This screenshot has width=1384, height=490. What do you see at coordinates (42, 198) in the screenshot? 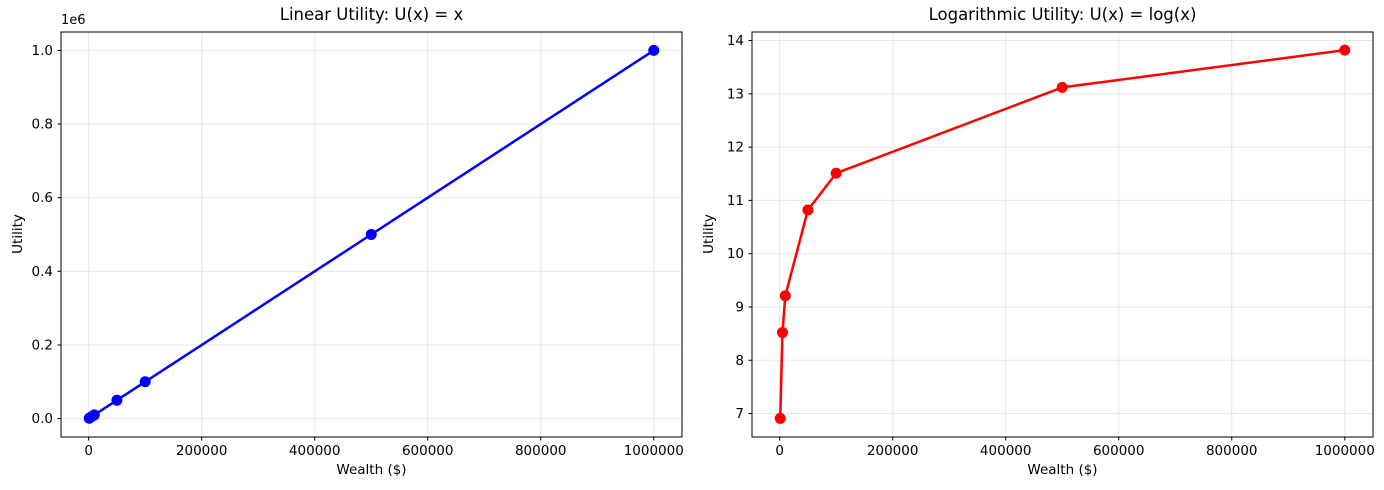
I see `y-tick-label: 0.6` at bounding box center [42, 198].